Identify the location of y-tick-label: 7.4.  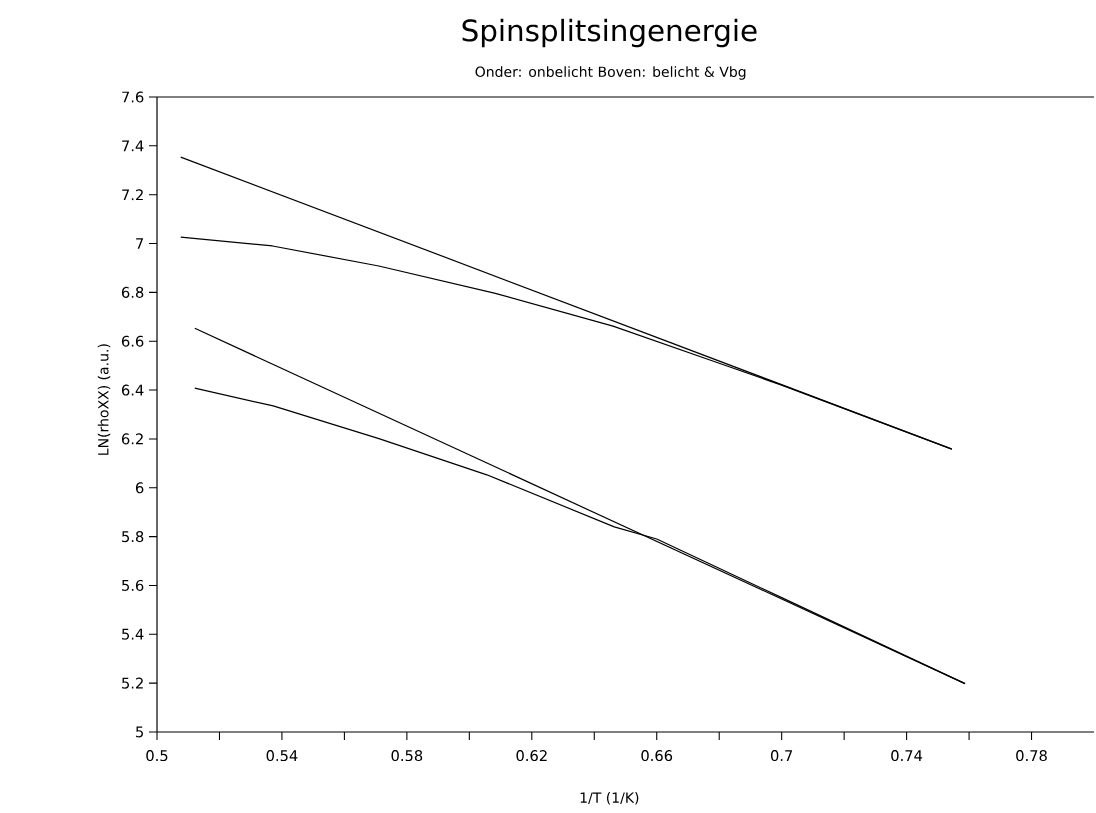
(133, 146).